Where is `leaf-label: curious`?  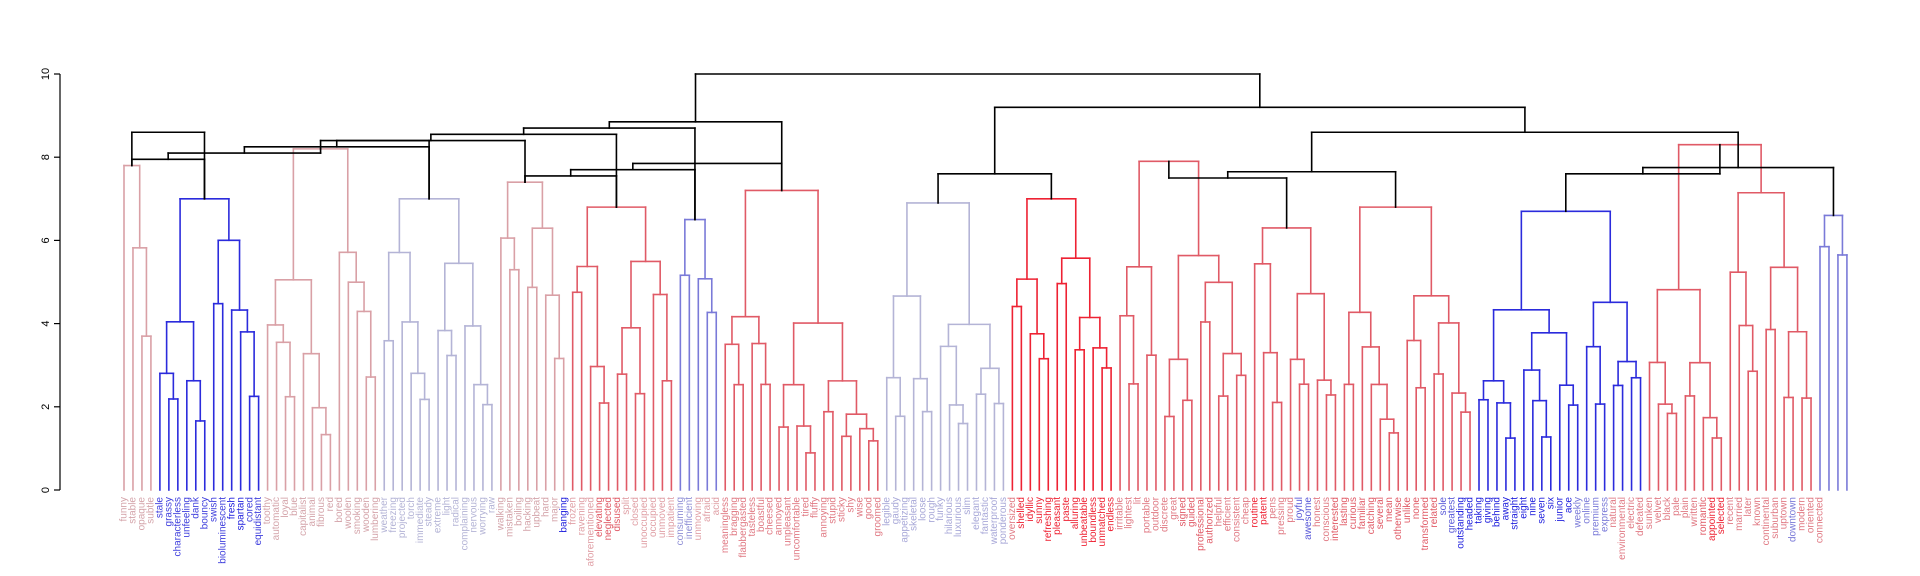 leaf-label: curious is located at coordinates (1353, 513).